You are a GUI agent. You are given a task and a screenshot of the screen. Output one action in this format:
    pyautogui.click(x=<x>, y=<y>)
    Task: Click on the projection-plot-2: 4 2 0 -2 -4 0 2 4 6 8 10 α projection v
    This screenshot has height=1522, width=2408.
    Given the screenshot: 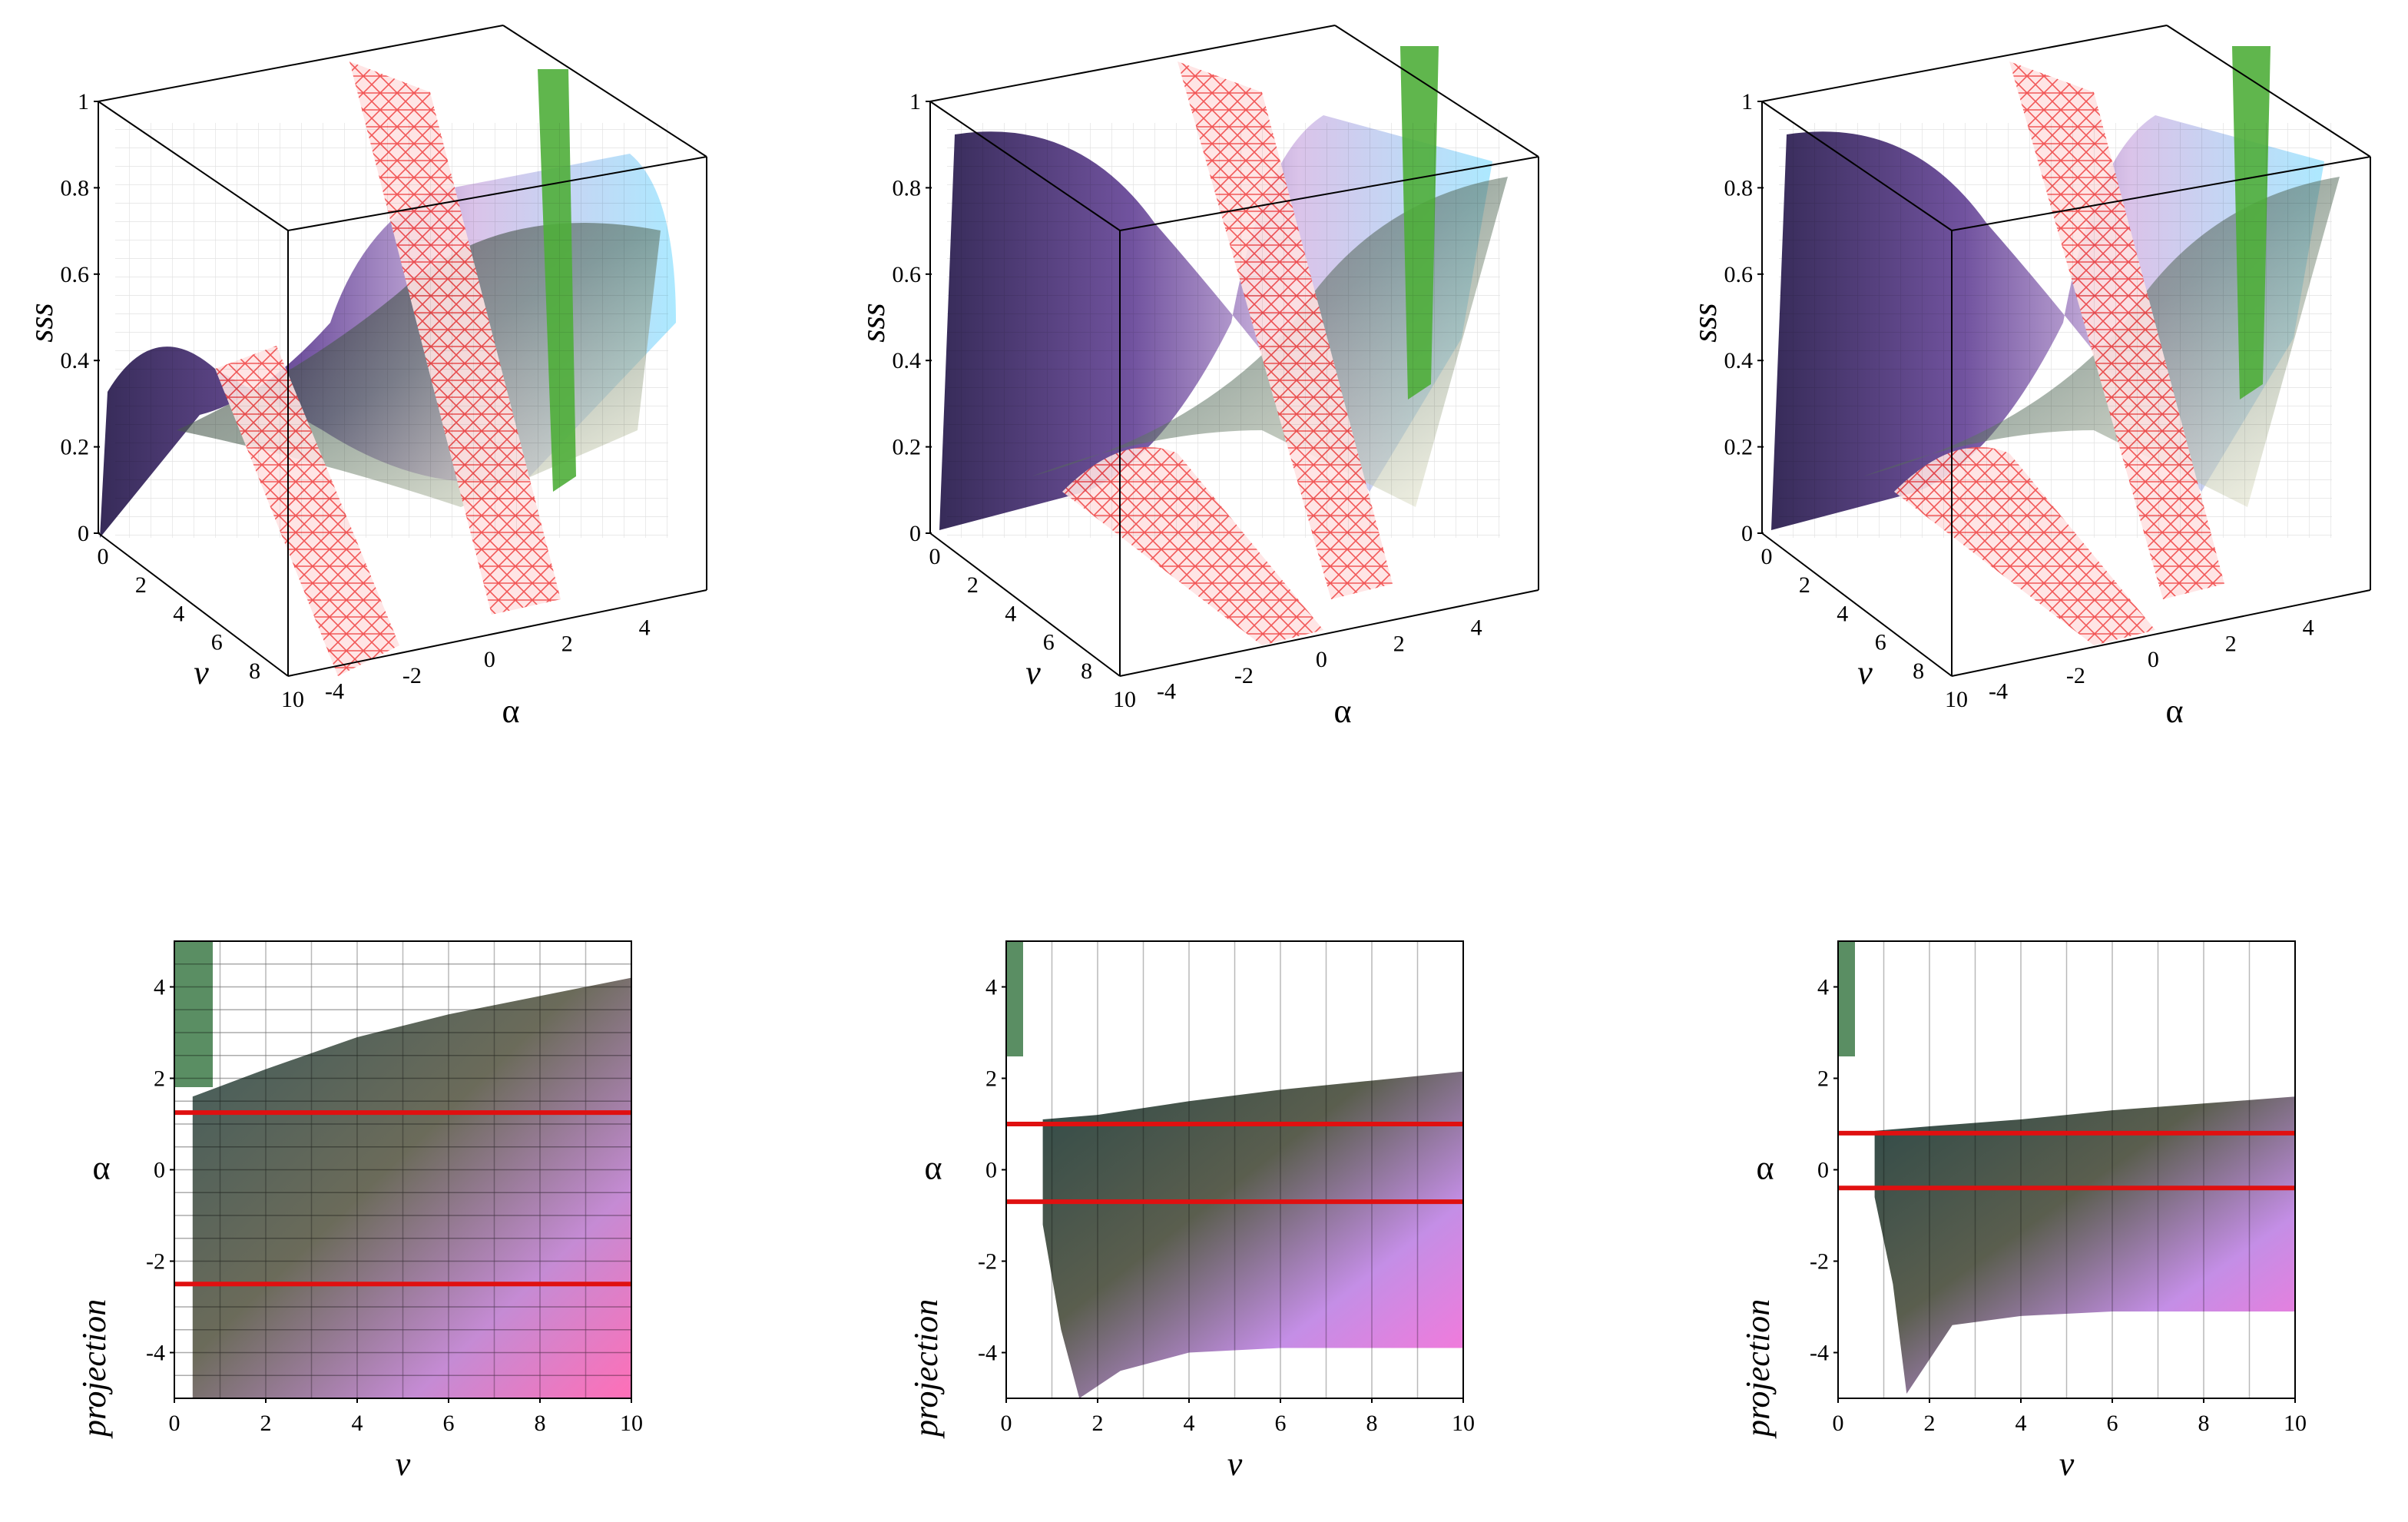 What is the action you would take?
    pyautogui.click(x=1191, y=1211)
    